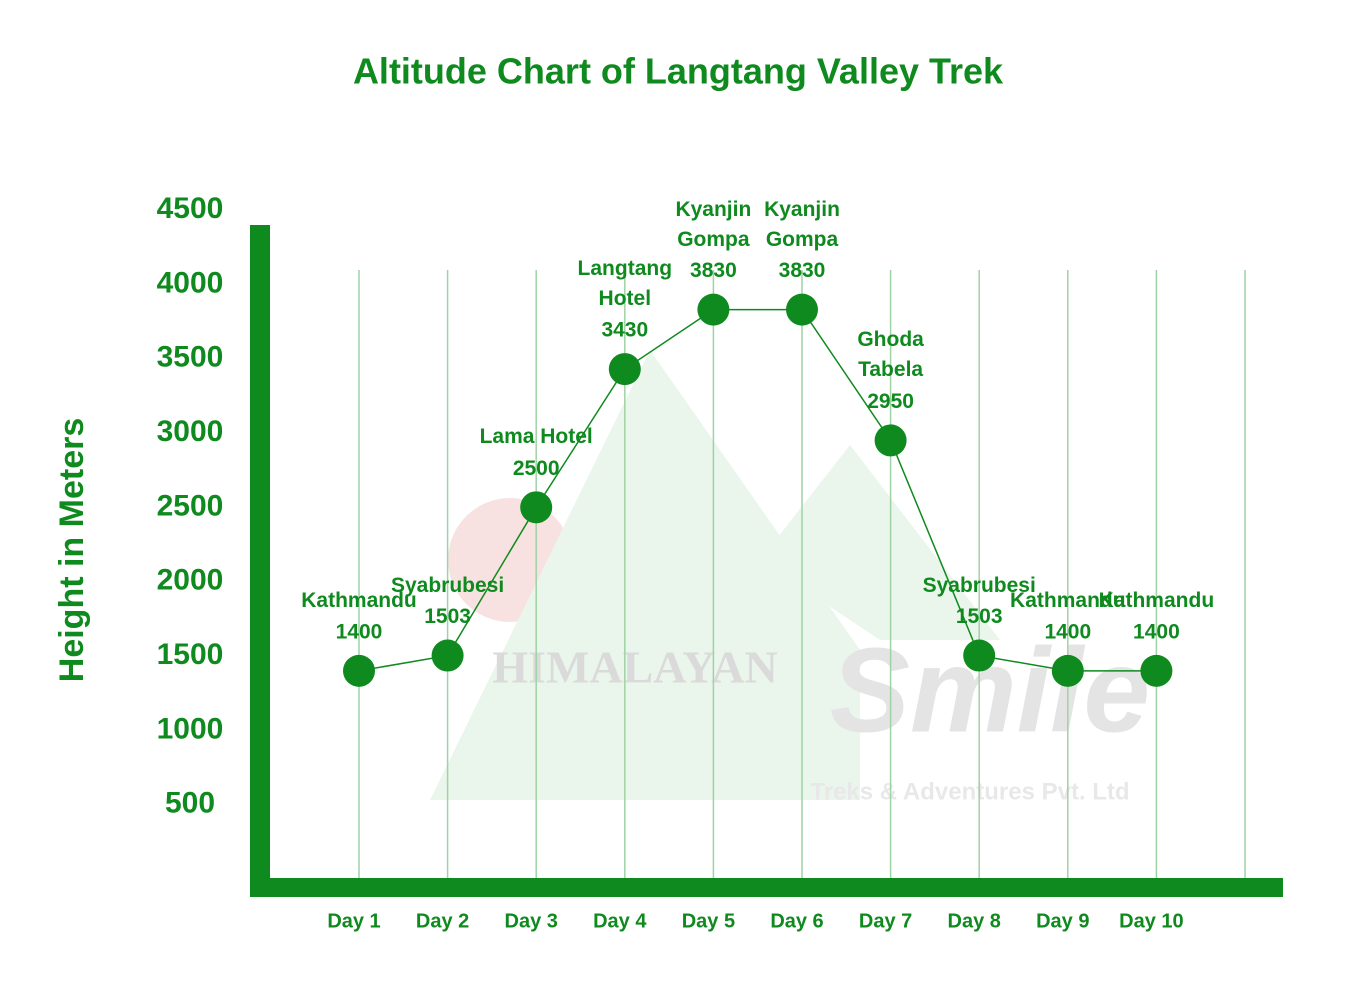 The width and height of the screenshot is (1356, 990). Describe the element at coordinates (531, 921) in the screenshot. I see `x-tick-label: Day 3` at that location.